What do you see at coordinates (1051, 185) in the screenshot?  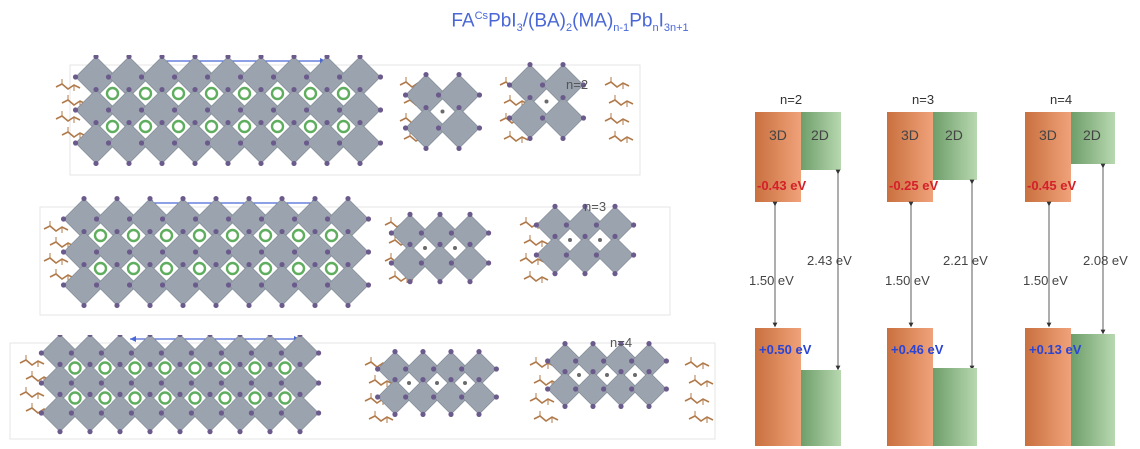 I see `cb-offset: -0.45 eV` at bounding box center [1051, 185].